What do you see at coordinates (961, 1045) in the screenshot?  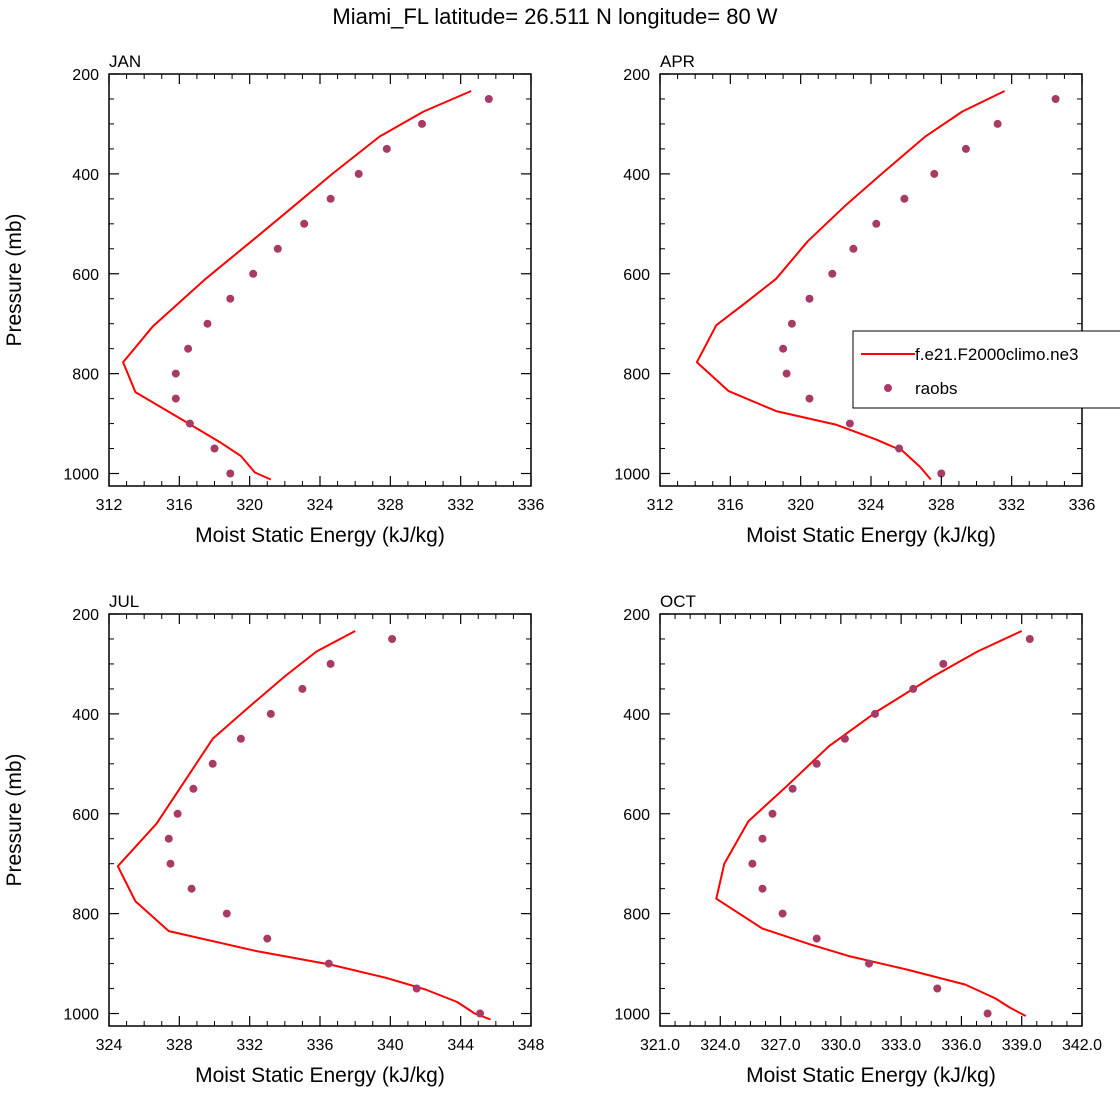 I see `x-tick-label: 336.0` at bounding box center [961, 1045].